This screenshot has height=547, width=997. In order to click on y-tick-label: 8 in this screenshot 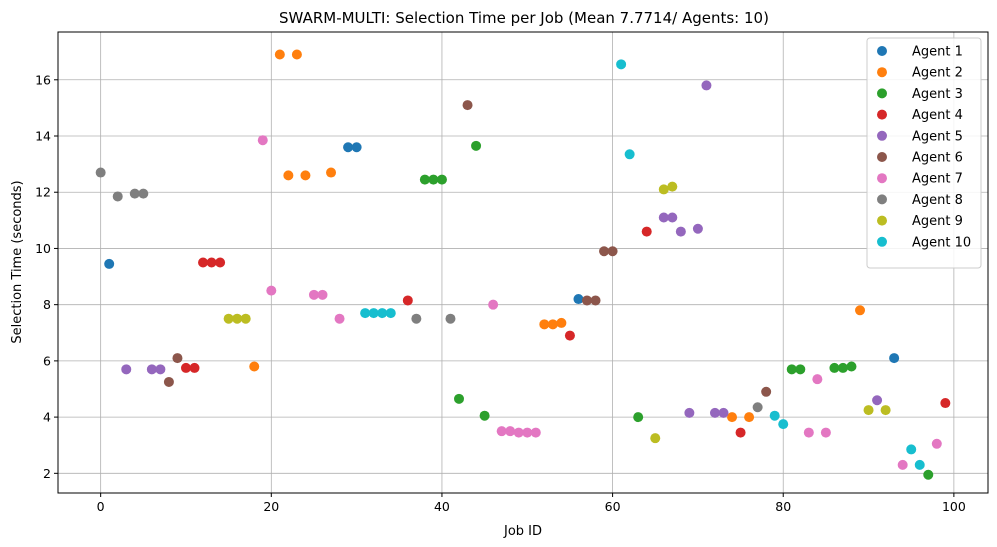, I will do `click(47, 304)`.